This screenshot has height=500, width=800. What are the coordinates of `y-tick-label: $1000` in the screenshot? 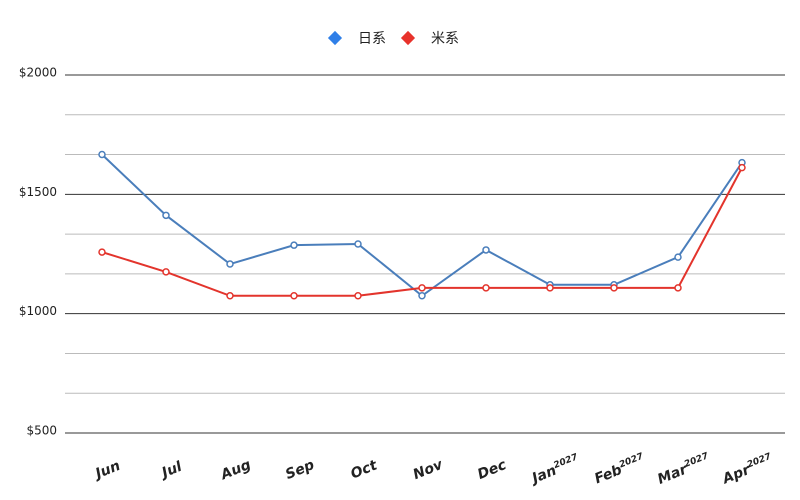 It's located at (38, 311).